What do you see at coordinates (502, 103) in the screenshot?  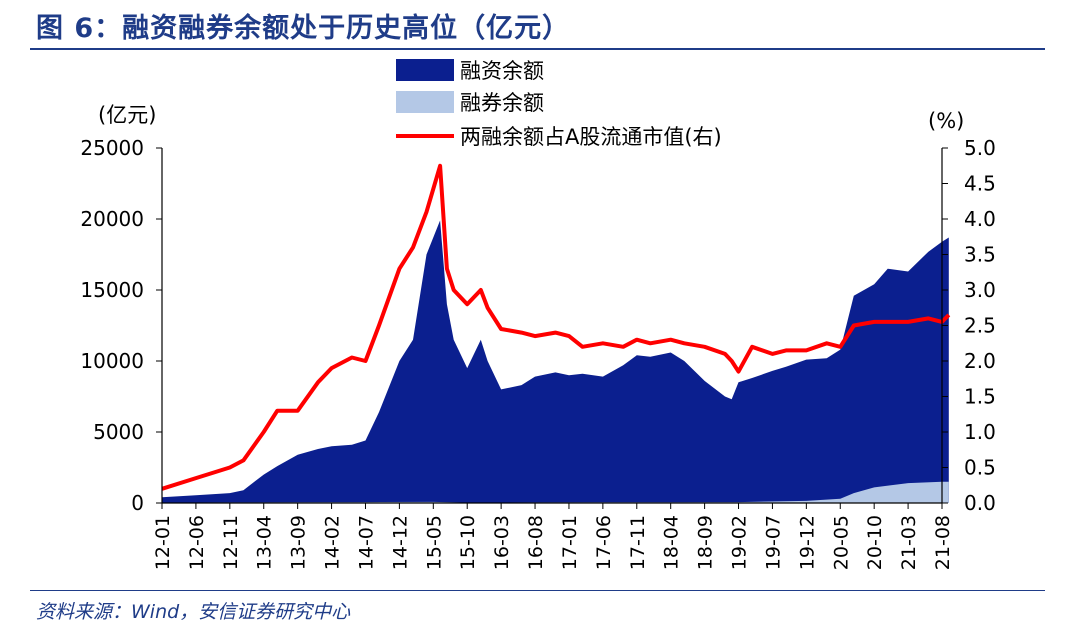 I see `legend-label-1: 融券余额` at bounding box center [502, 103].